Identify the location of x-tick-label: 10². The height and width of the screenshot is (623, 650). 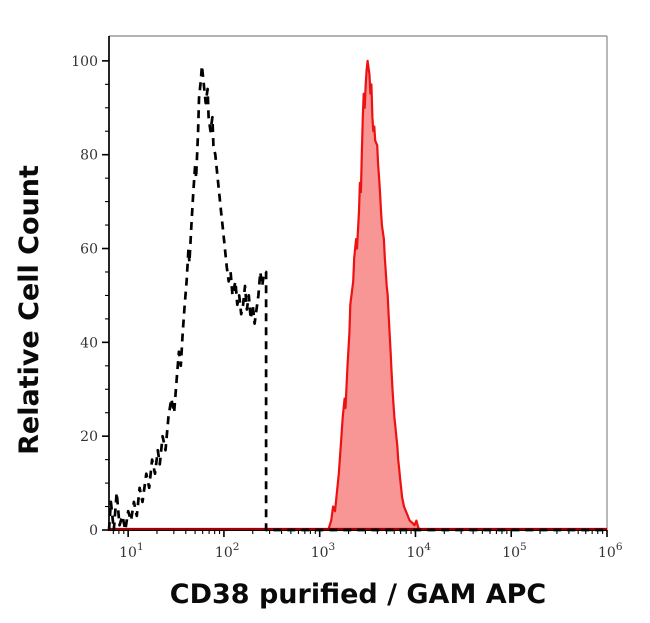
(227, 551).